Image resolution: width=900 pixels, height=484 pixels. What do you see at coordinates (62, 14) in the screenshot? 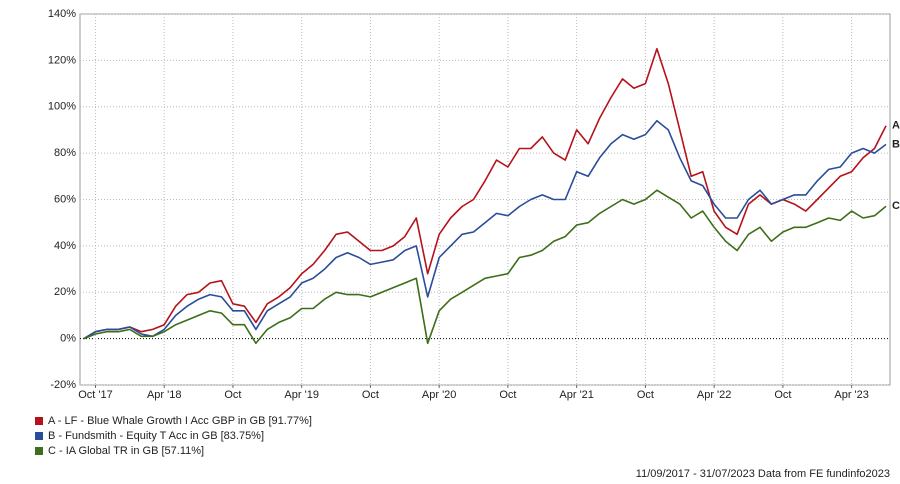
I see `y-tick-label: 140%` at bounding box center [62, 14].